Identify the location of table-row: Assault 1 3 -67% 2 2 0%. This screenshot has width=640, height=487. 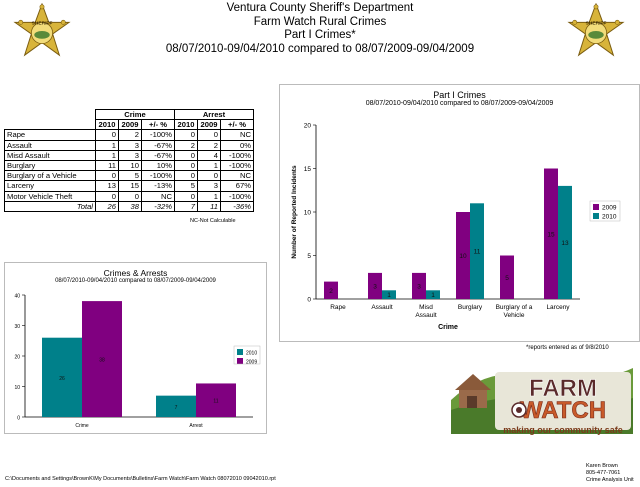
(129, 145).